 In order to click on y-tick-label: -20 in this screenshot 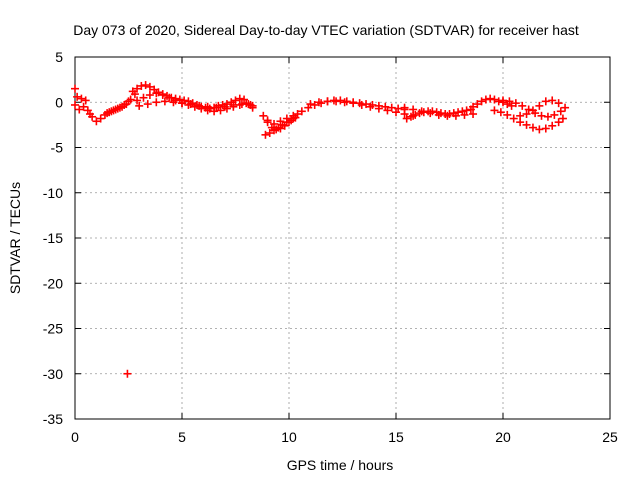, I will do `click(53, 283)`.